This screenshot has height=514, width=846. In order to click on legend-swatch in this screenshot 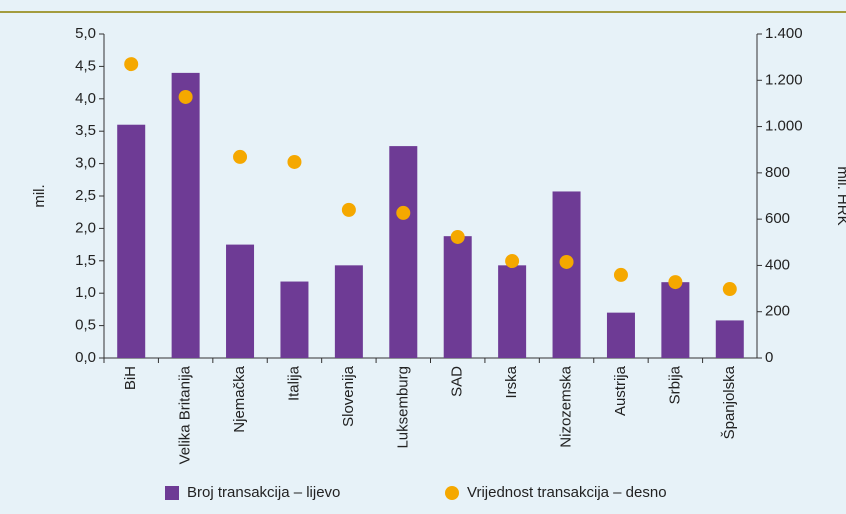, I will do `click(172, 493)`.